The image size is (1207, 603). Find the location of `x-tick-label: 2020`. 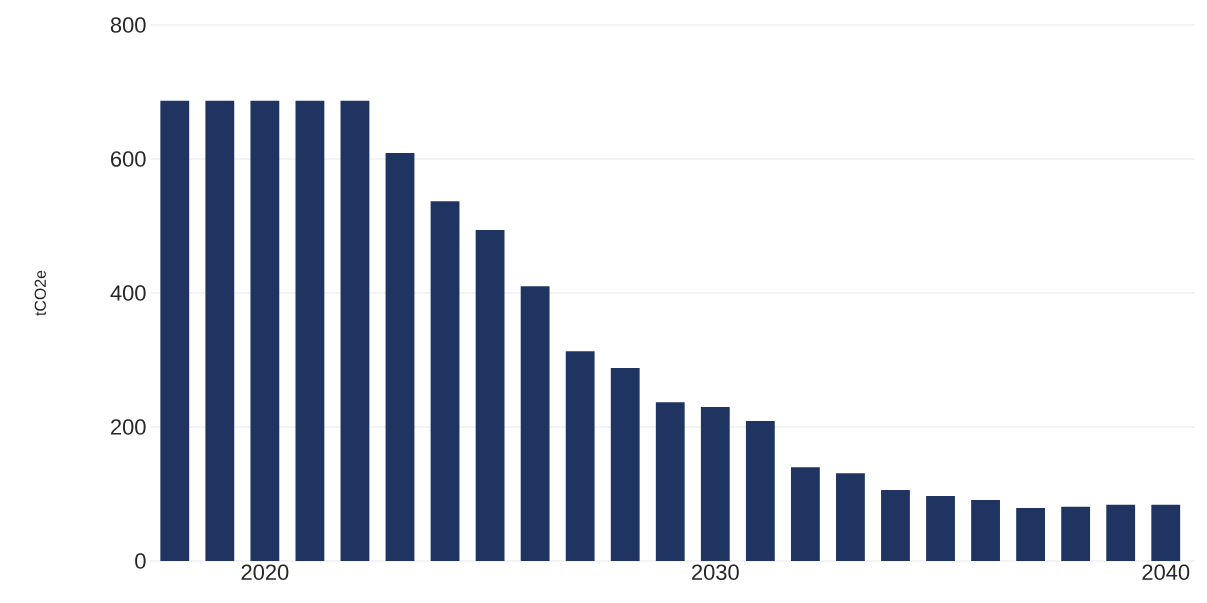

x-tick-label: 2020 is located at coordinates (265, 572).